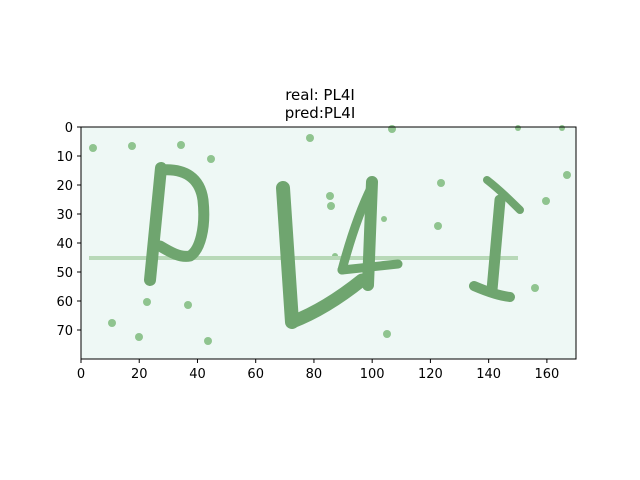 This screenshot has width=640, height=480. What do you see at coordinates (68, 230) in the screenshot?
I see `y-axis-ticks: 0 10 20 30 40 50 60 70` at bounding box center [68, 230].